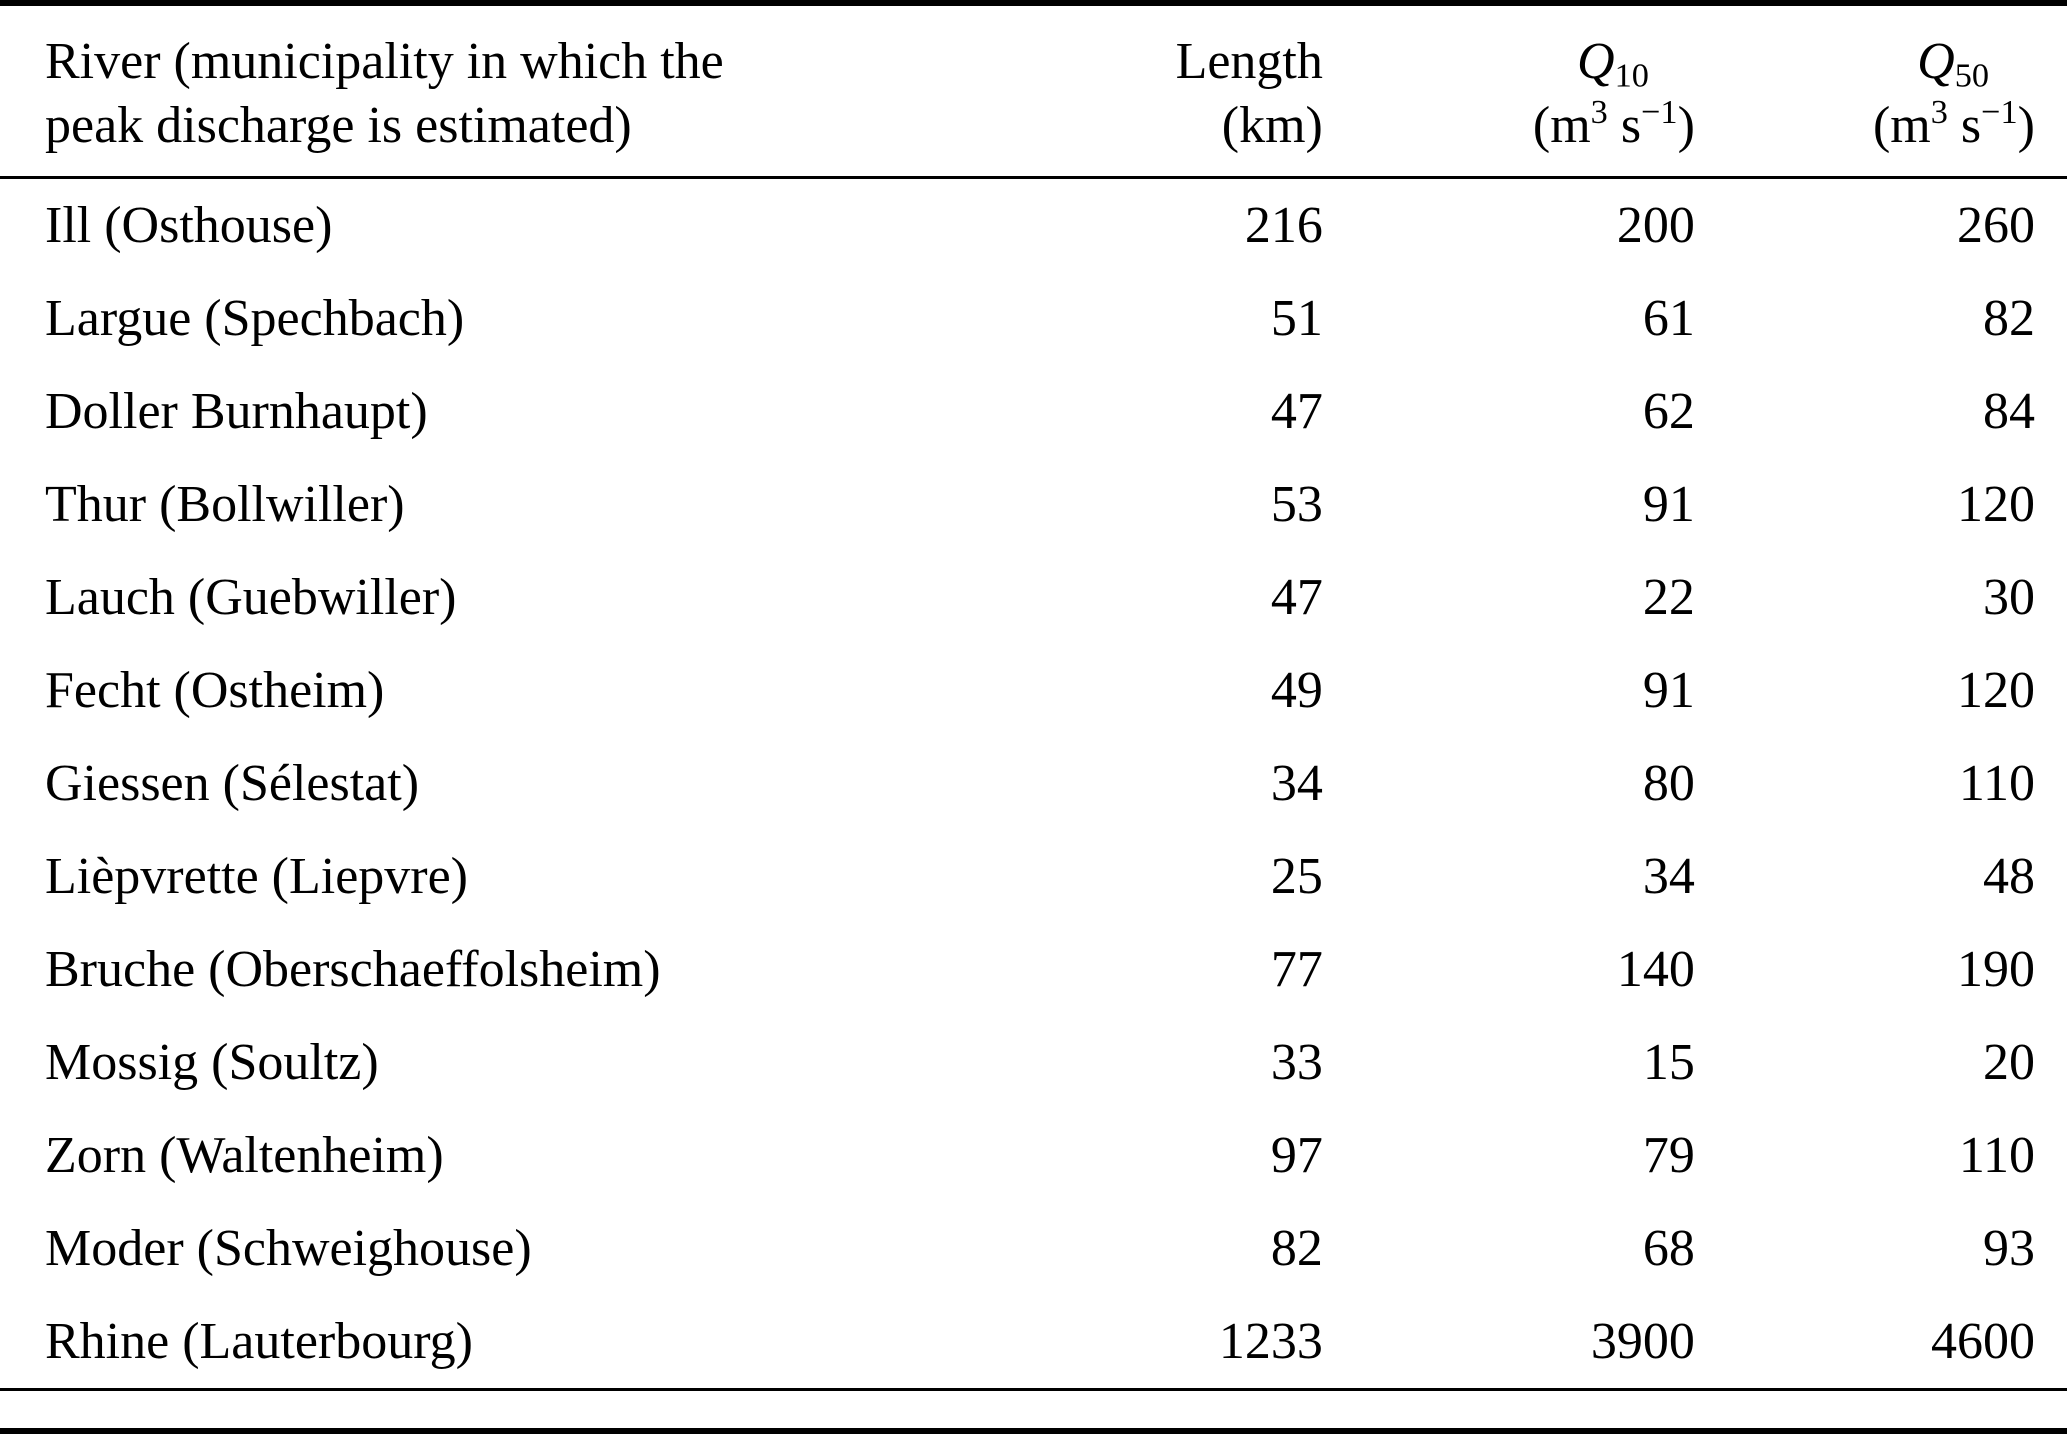  What do you see at coordinates (259, 1341) in the screenshot?
I see `river-name-cell: Rhine (Lauterbourg)` at bounding box center [259, 1341].